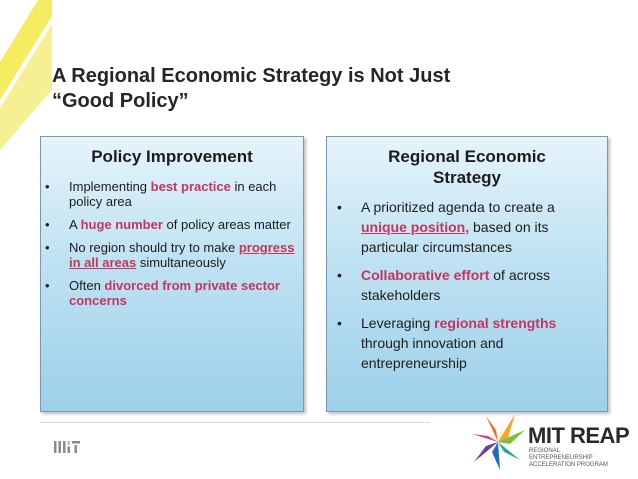 The width and height of the screenshot is (638, 479). Describe the element at coordinates (415, 227) in the screenshot. I see `item-highlight: unique position,` at that location.